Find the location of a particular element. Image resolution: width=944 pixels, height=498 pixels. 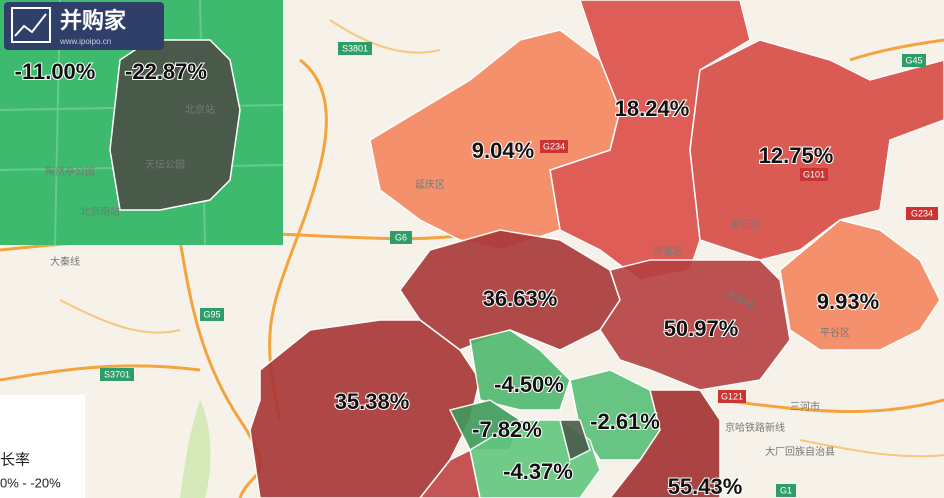

region-label: -22.87% is located at coordinates (166, 71).